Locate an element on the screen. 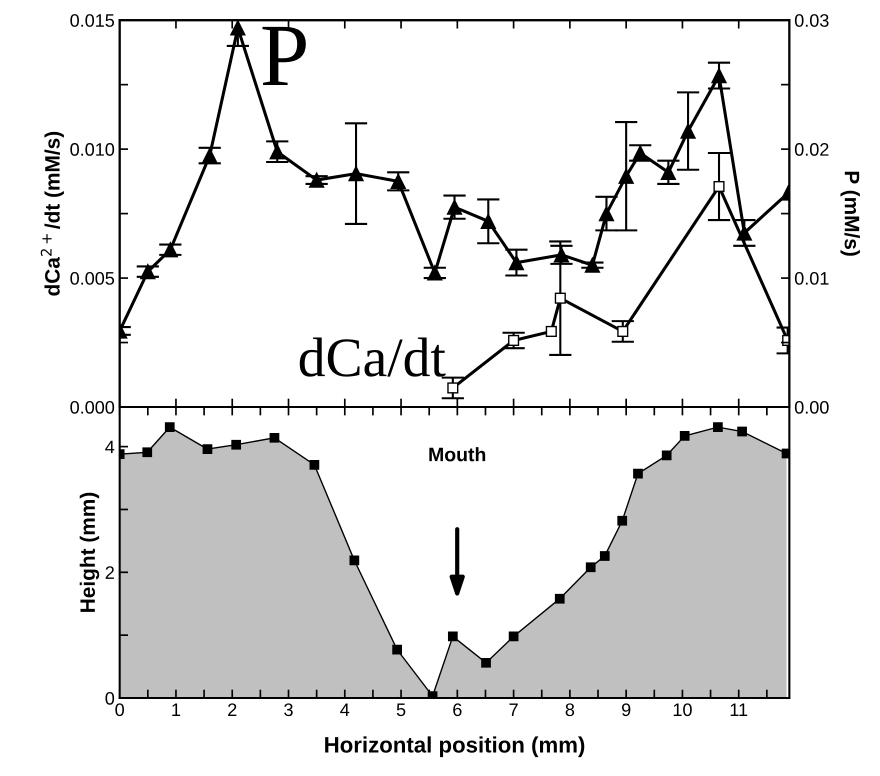 The height and width of the screenshot is (776, 880). y2-tick-label: 0.01 is located at coordinates (811, 278).